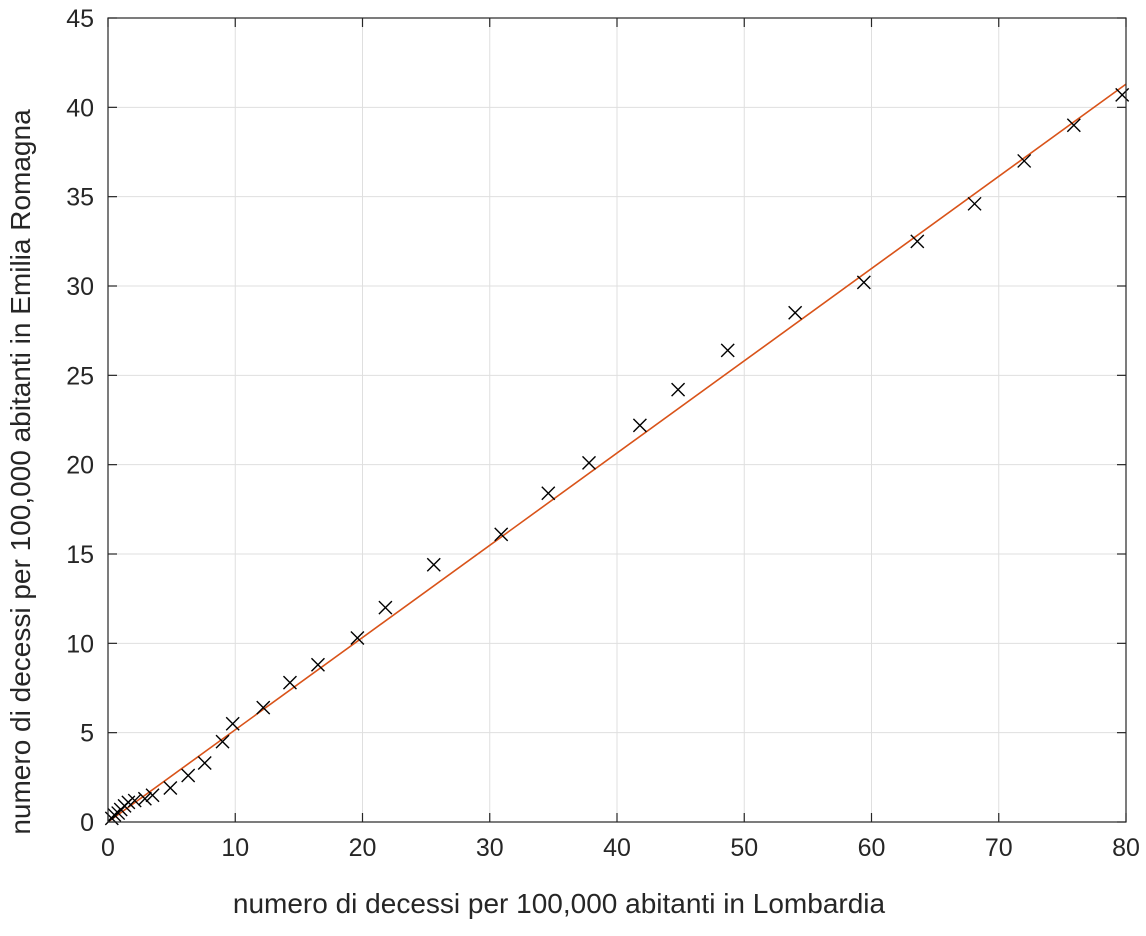  I want to click on y-tick-label: 30, so click(80, 287).